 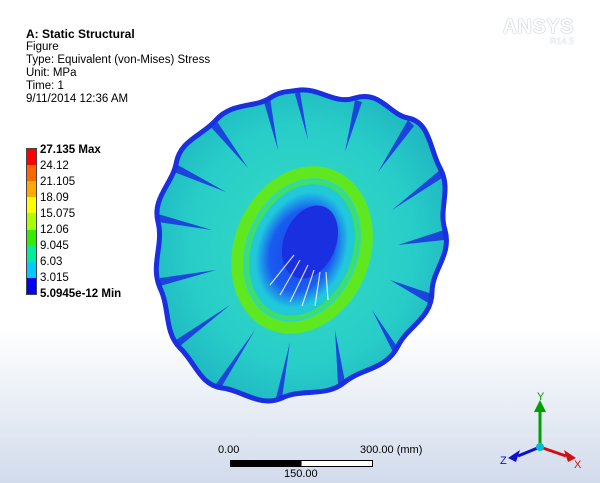 I want to click on ansys-logo: ANSYS R14.5, so click(x=538, y=31).